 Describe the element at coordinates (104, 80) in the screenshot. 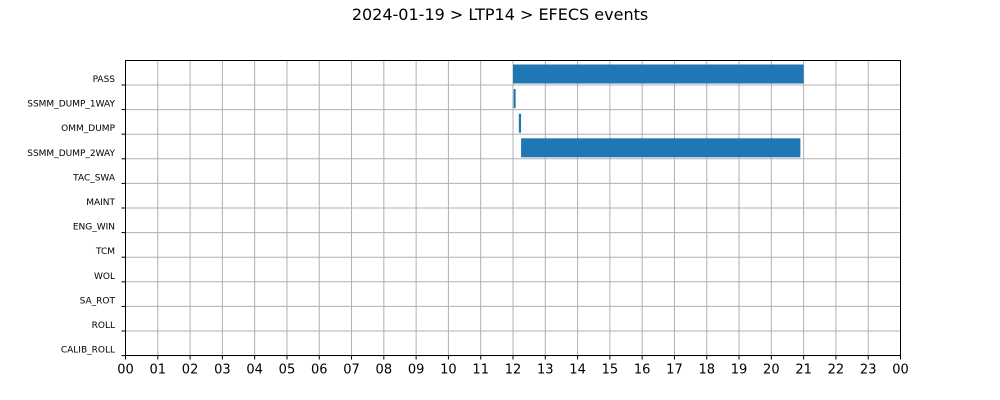

I see `y-tick-label-pass: PASS` at that location.